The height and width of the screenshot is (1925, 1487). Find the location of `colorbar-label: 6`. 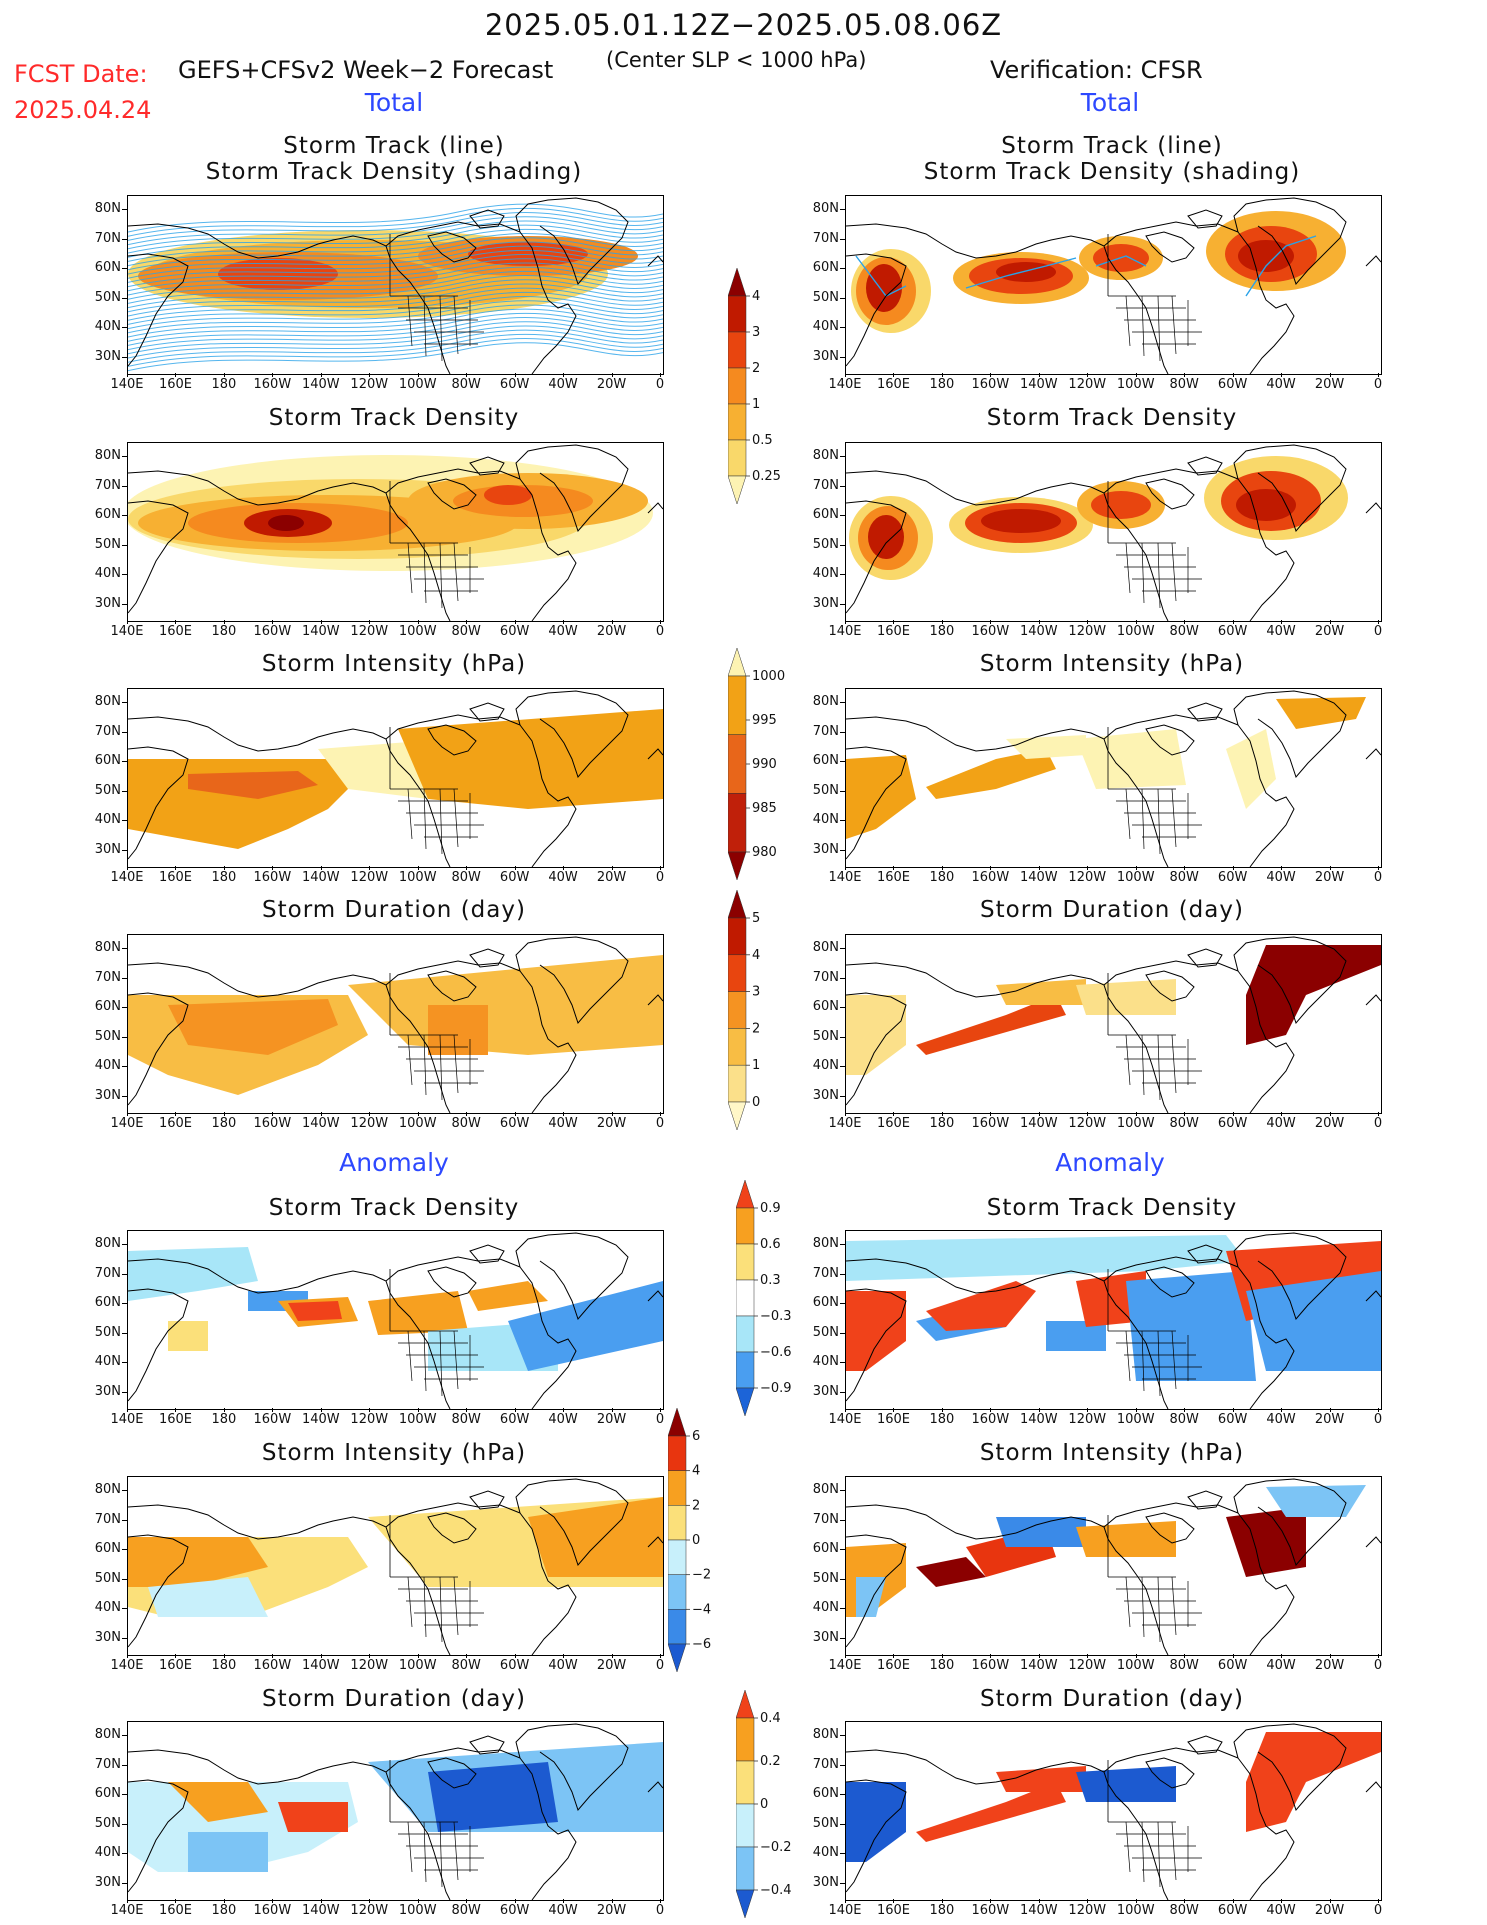

colorbar-label: 6 is located at coordinates (696, 1436).